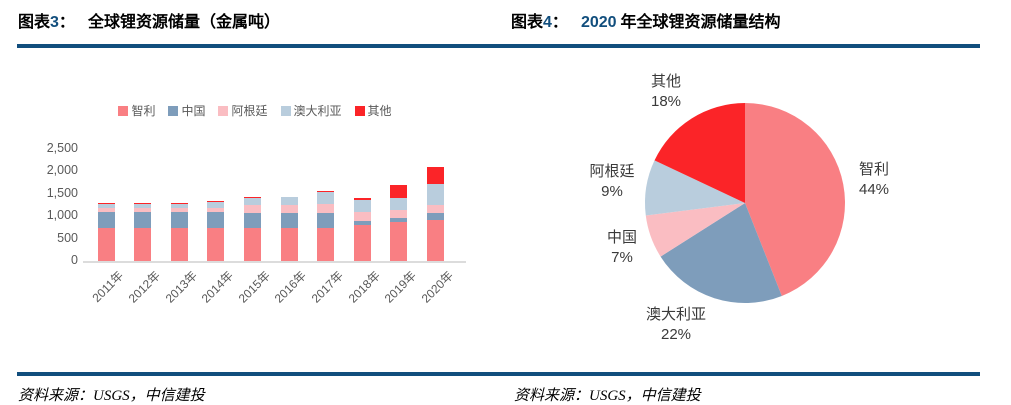 This screenshot has height=405, width=1011. I want to click on pie-label-percent: 9%, so click(612, 191).